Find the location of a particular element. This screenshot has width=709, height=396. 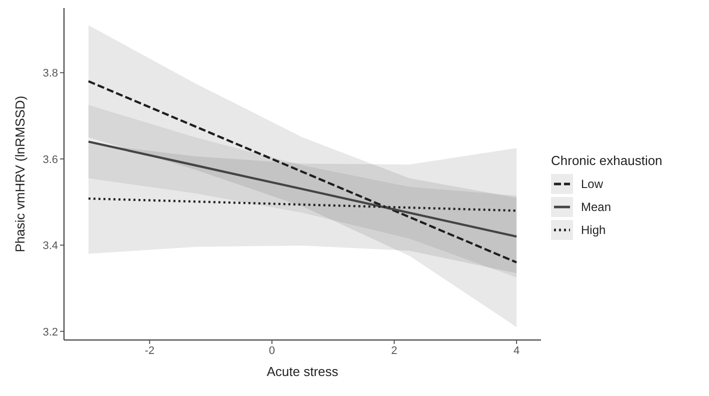

legend-label: Mean is located at coordinates (596, 207).